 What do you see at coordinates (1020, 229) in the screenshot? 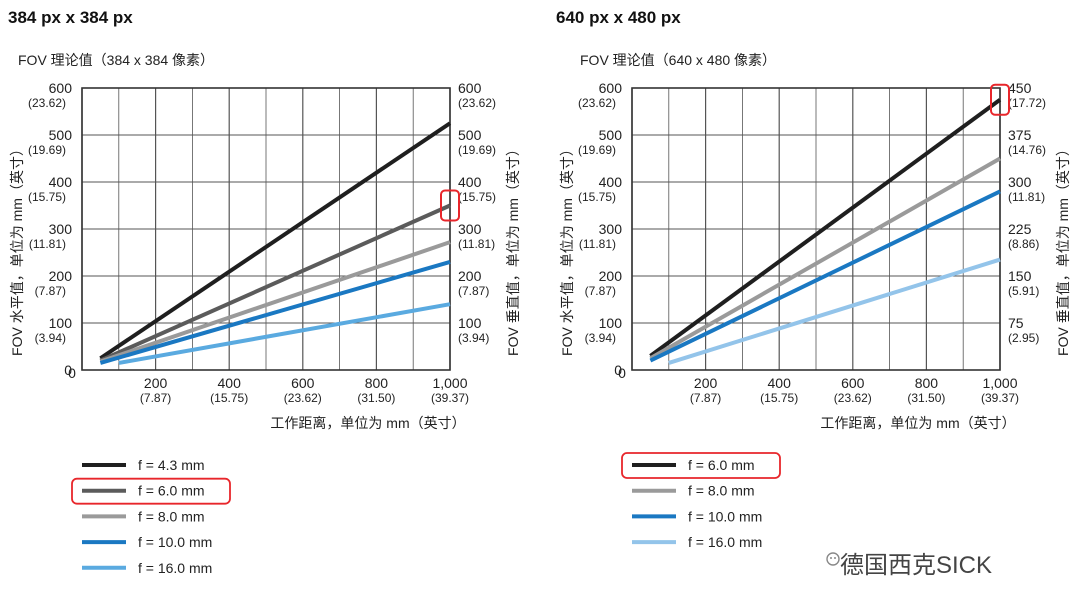
I see `y2-tick-label: 225` at bounding box center [1020, 229].